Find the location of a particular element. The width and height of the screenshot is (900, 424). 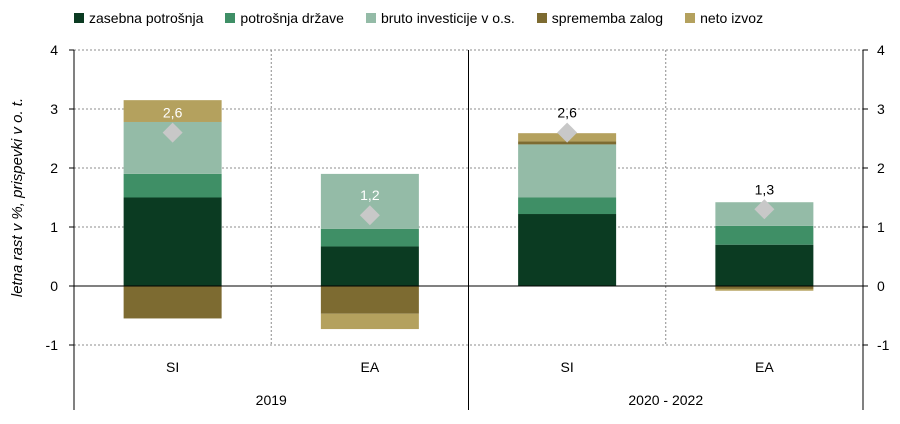

legend-label: zasebna potrošnja is located at coordinates (146, 18).